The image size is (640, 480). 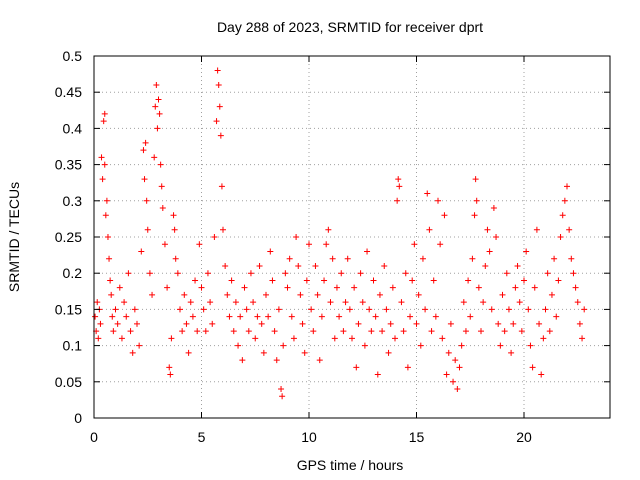 I want to click on x-axis-label: GPS time / hours, so click(x=350, y=465).